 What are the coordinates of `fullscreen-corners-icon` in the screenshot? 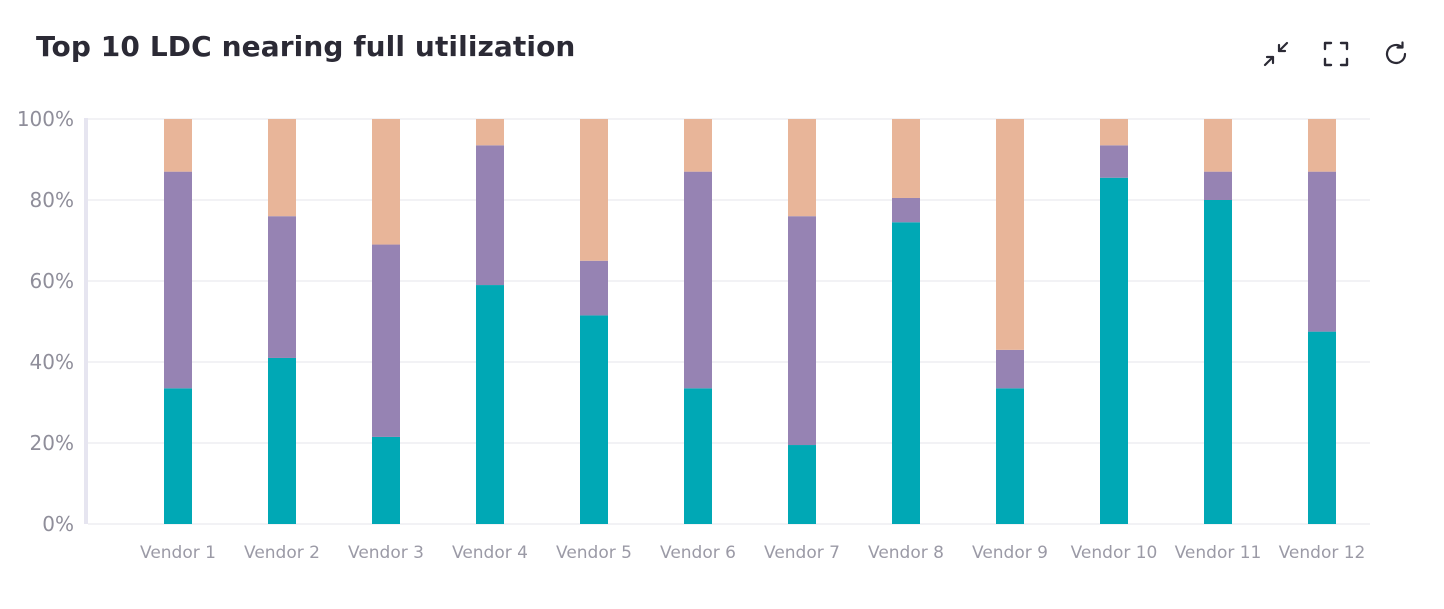 It's located at (1336, 54).